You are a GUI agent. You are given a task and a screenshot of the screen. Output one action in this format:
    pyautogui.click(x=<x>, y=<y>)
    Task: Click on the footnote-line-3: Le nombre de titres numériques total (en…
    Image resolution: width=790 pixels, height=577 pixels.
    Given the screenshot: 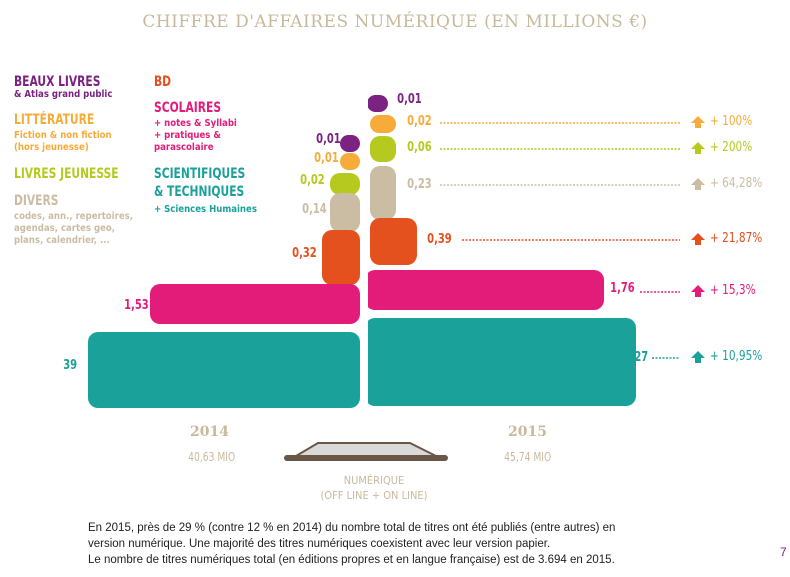 What is the action you would take?
    pyautogui.click(x=351, y=560)
    